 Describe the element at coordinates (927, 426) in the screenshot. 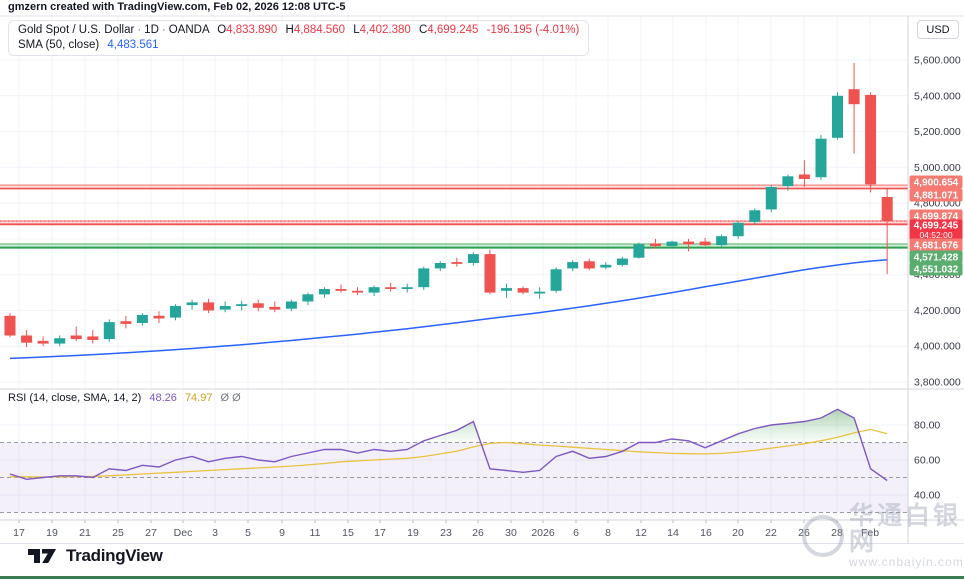

I see `svg-text: 80.00` at that location.